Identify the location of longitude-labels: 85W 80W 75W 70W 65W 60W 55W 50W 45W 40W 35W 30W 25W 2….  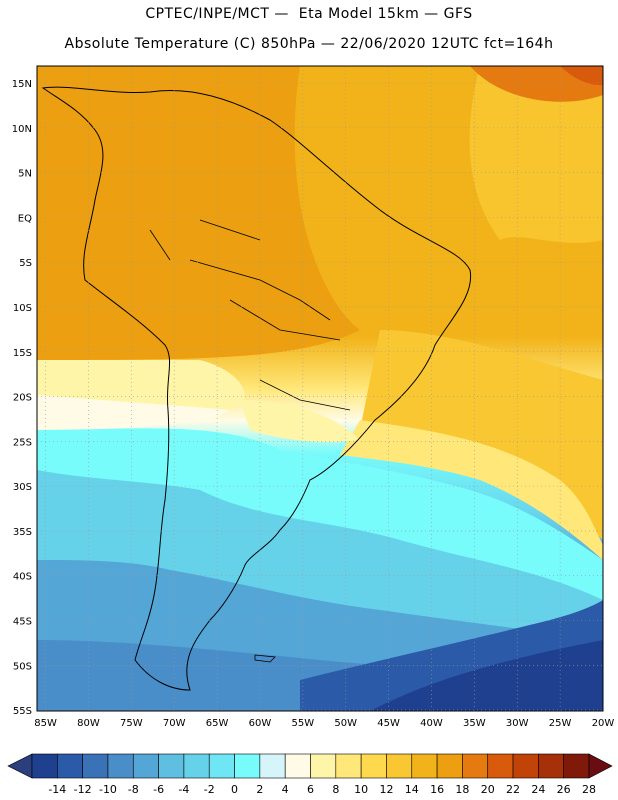
(324, 723).